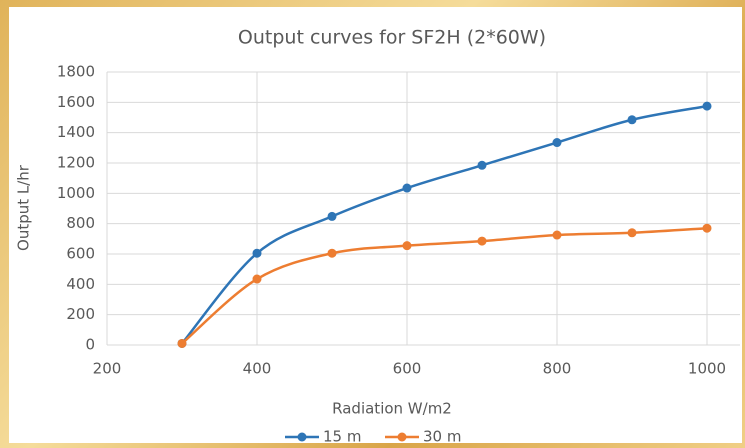 This screenshot has width=745, height=448. What do you see at coordinates (80, 254) in the screenshot?
I see `y-tick-label: 600` at bounding box center [80, 254].